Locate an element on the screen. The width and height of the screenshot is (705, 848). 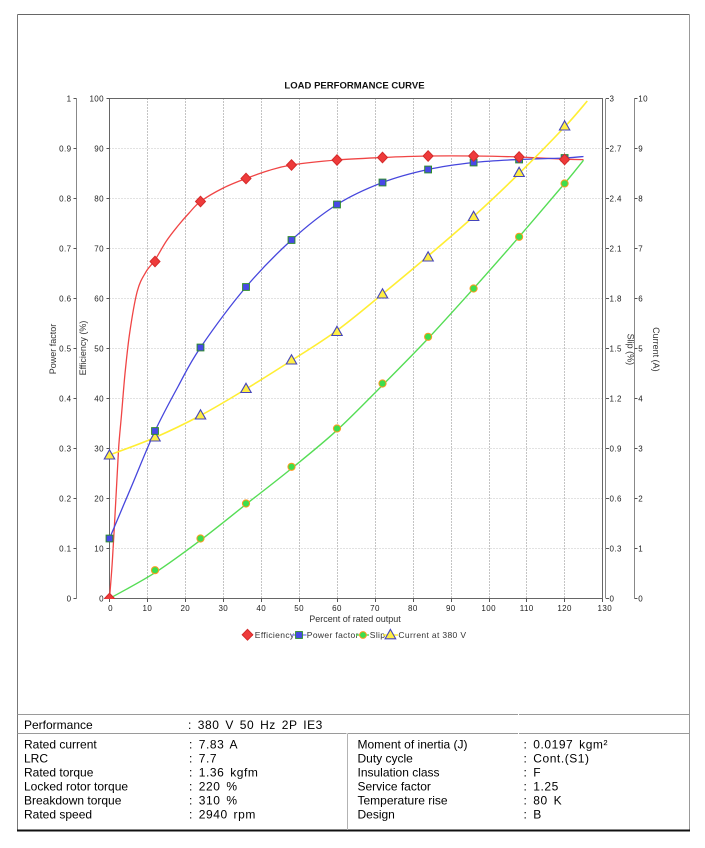
svg-text: 2 is located at coordinates (640, 498).